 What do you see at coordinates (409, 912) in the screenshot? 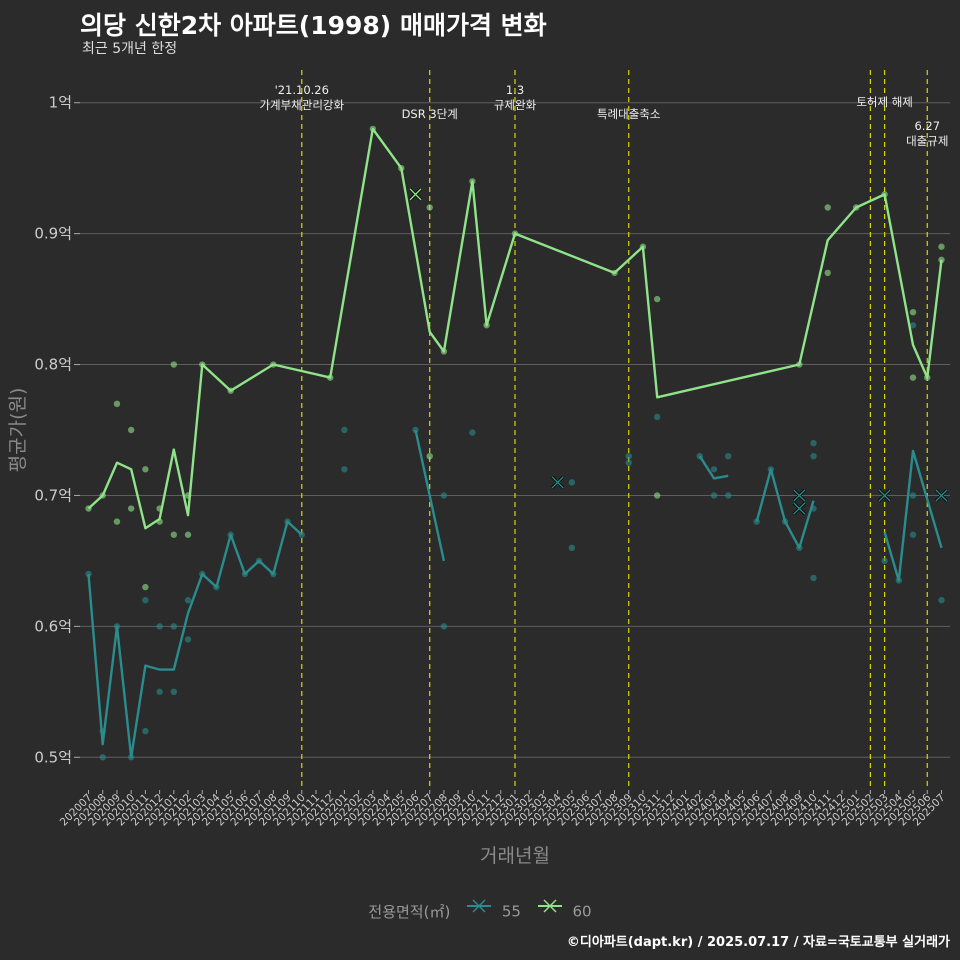
I see `legend-title: 전용면적(㎡)` at bounding box center [409, 912].